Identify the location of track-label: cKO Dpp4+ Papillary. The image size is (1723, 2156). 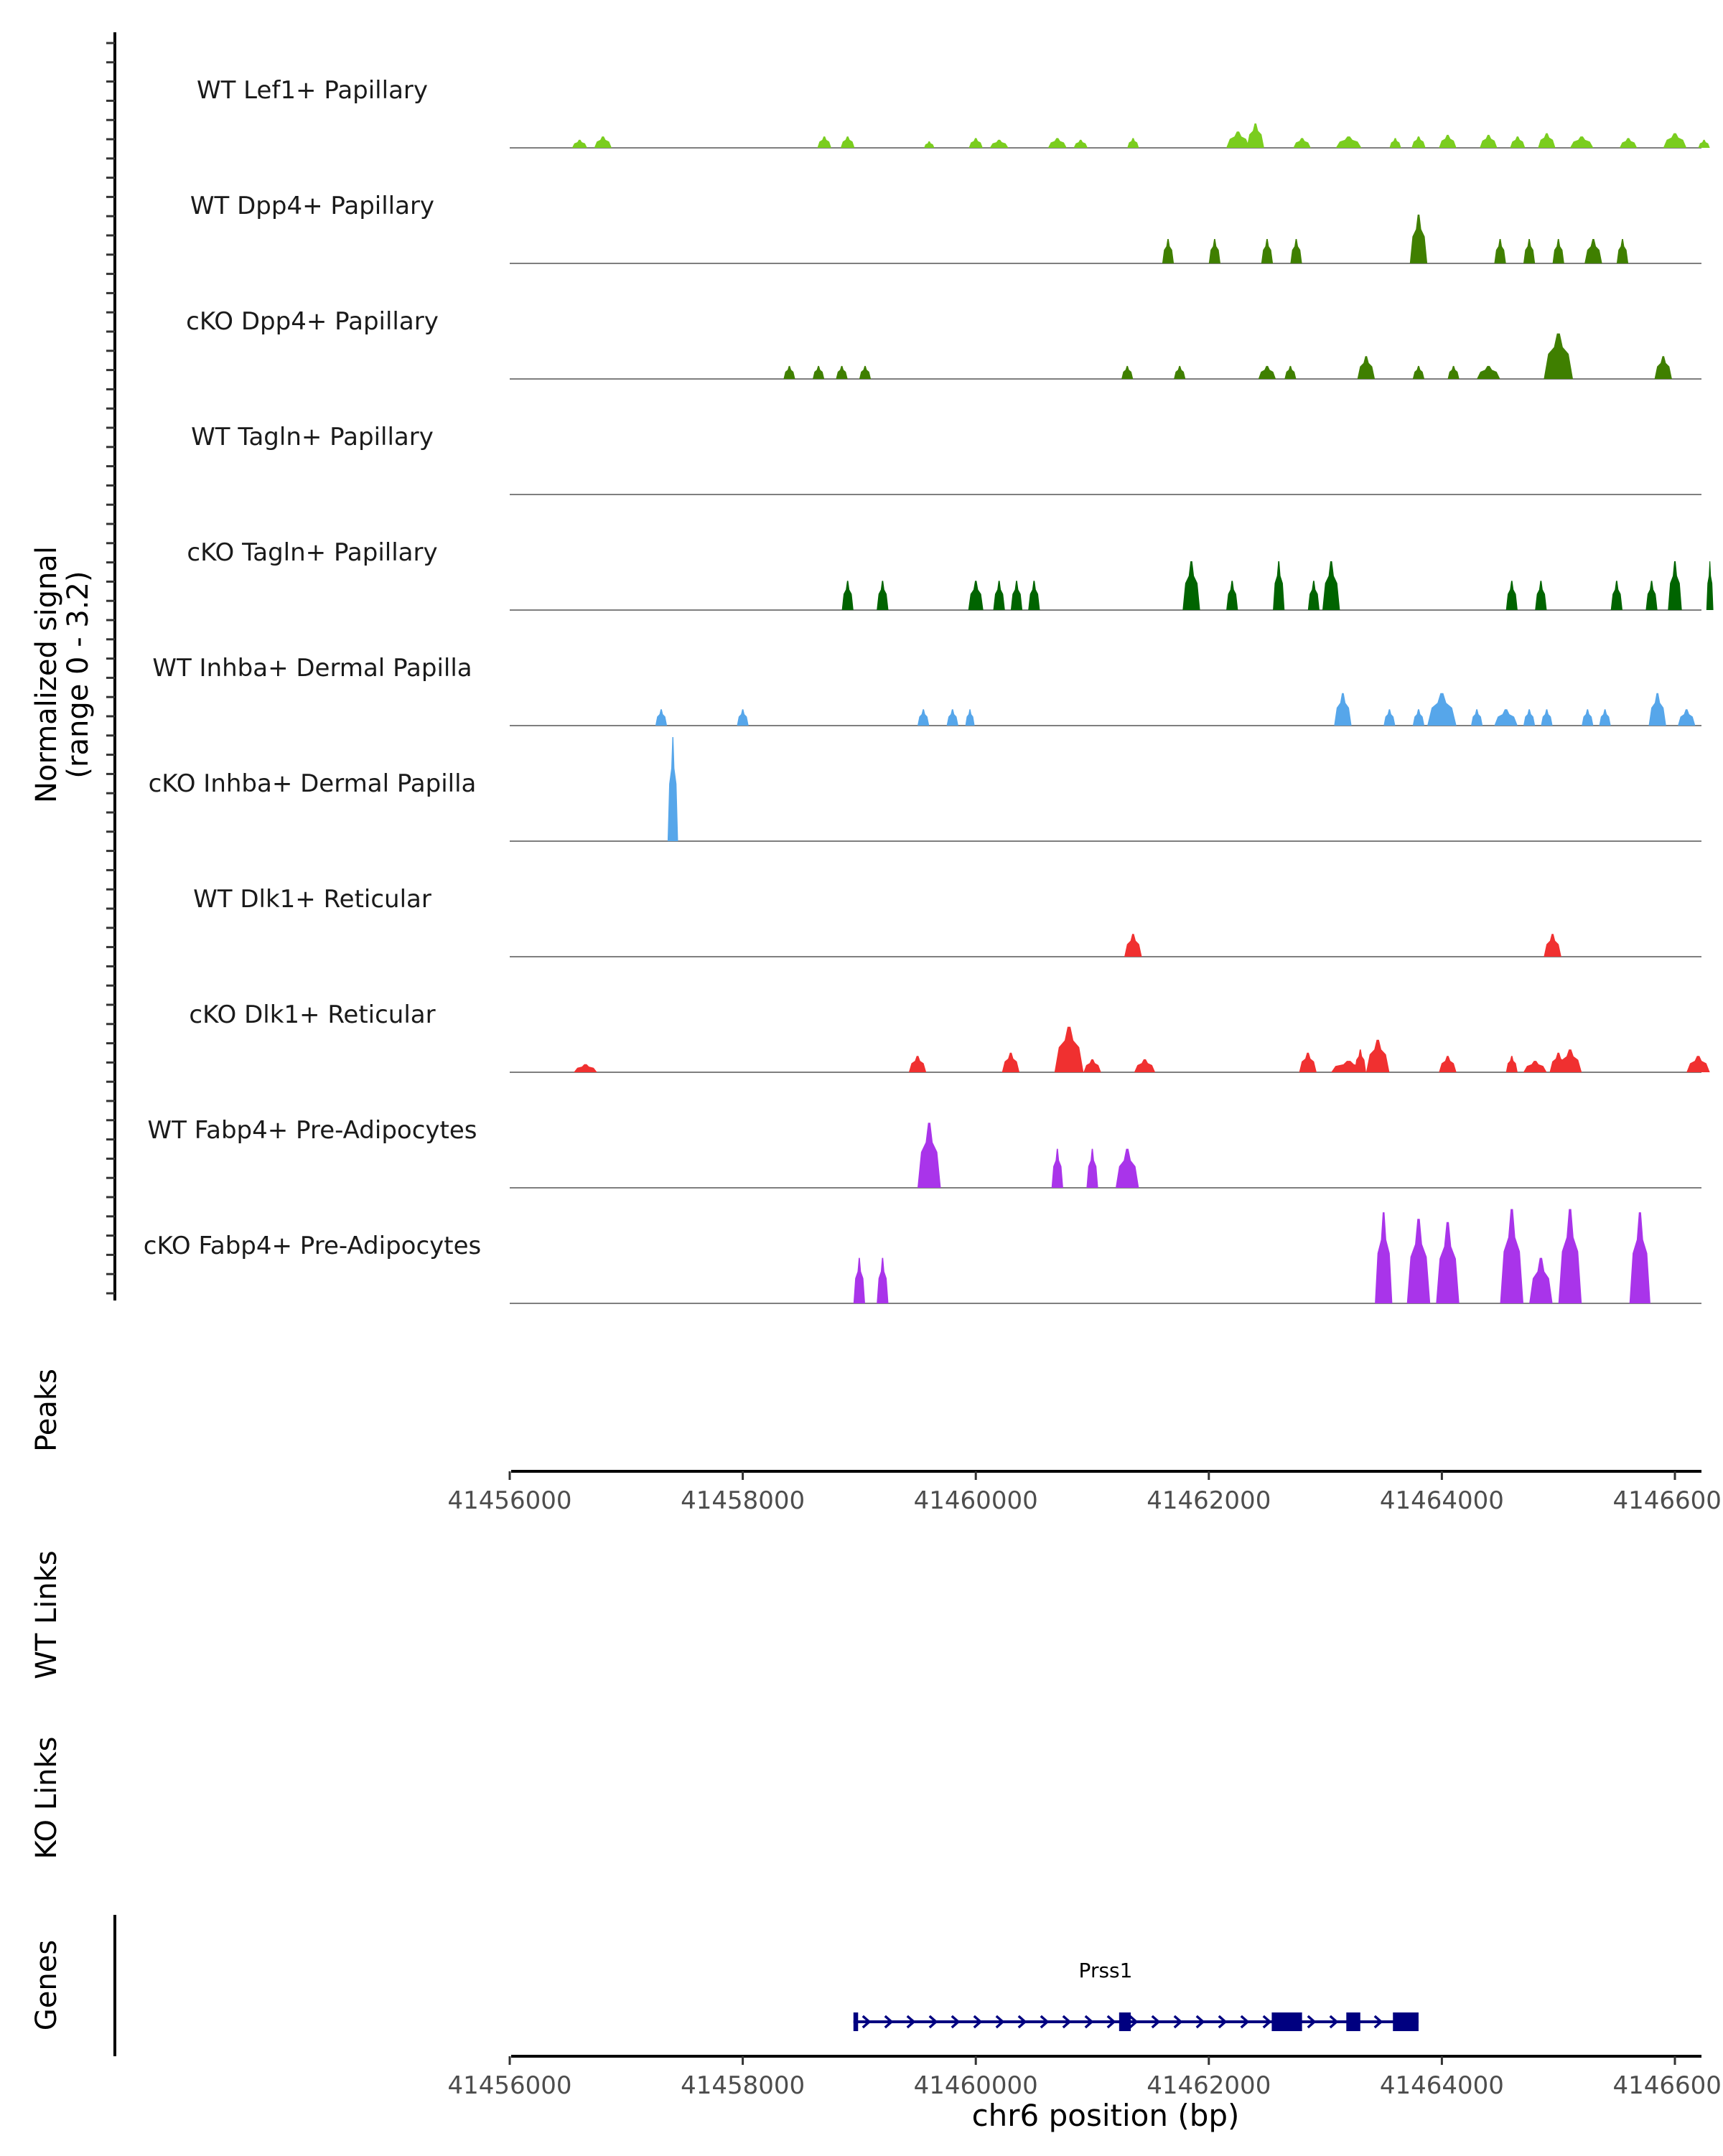
(312, 321).